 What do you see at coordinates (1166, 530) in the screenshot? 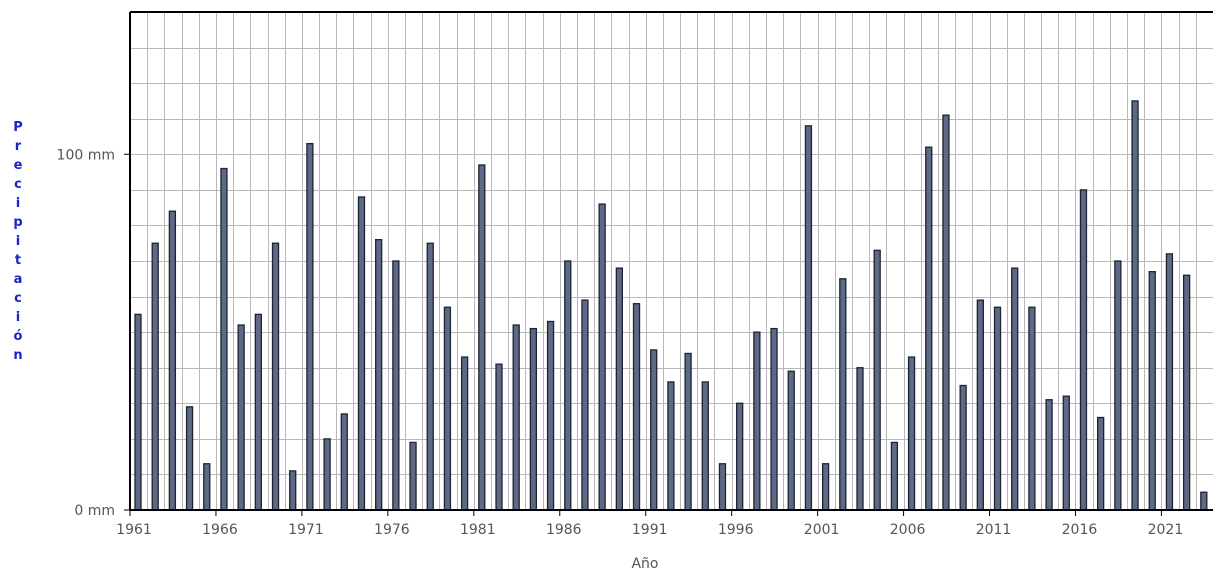
I see `x-tick-label: 2021` at bounding box center [1166, 530].